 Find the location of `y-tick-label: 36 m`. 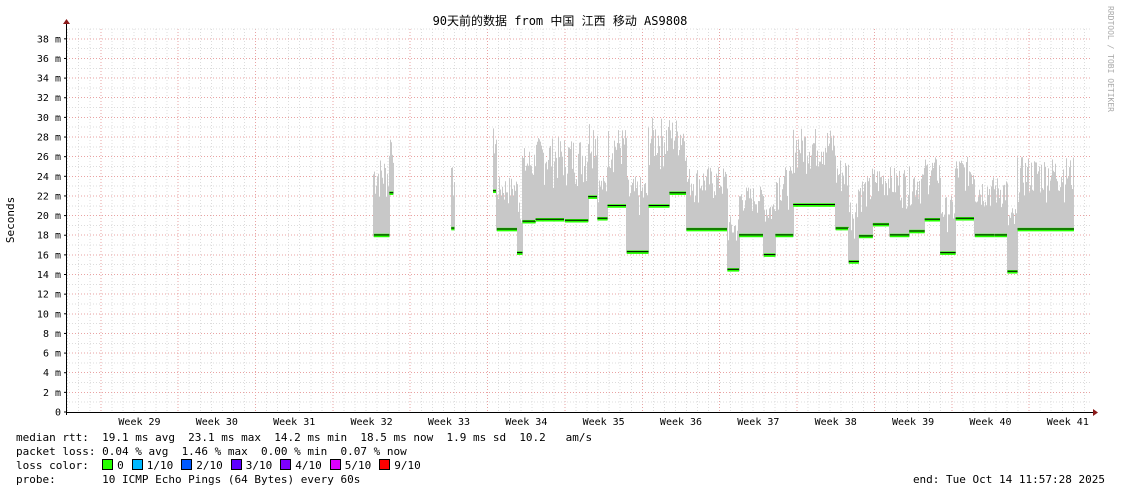

y-tick-label: 36 m is located at coordinates (49, 59).